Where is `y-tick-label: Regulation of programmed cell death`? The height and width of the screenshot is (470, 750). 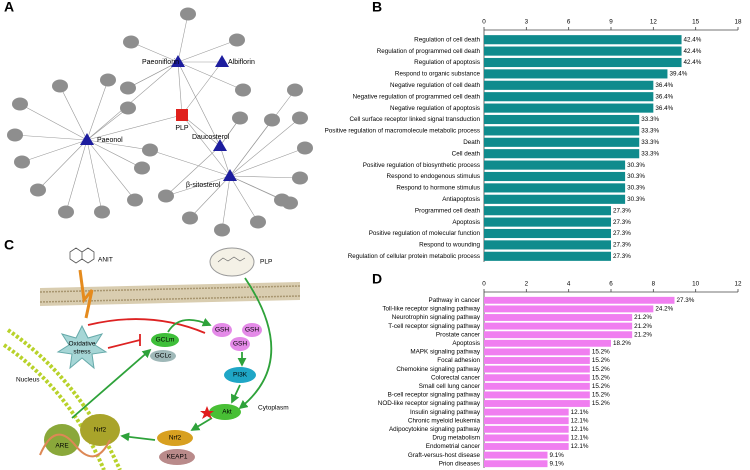
y-tick-label: Regulation of programmed cell death is located at coordinates (429, 51).